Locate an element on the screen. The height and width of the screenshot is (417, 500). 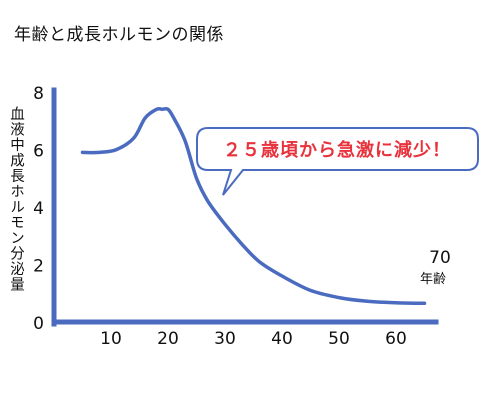
y-tick-label-6: 6 is located at coordinates (38, 152).